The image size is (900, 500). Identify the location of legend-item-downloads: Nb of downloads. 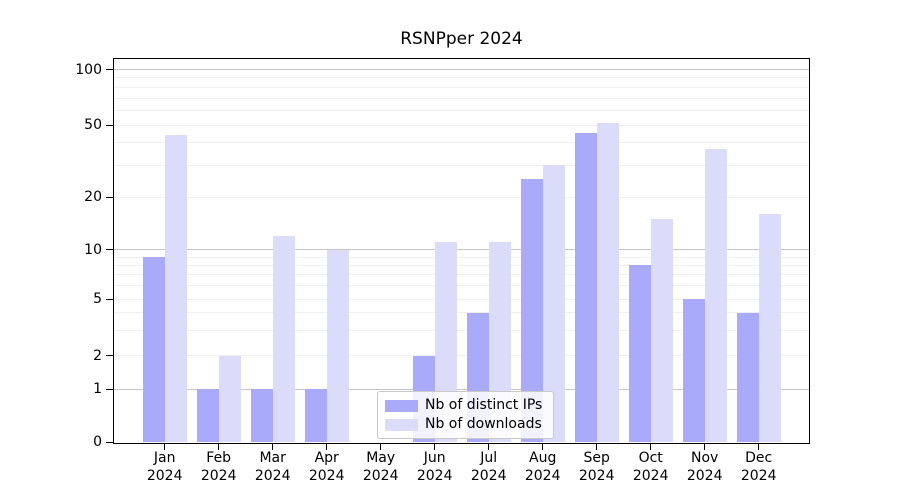
(465, 424).